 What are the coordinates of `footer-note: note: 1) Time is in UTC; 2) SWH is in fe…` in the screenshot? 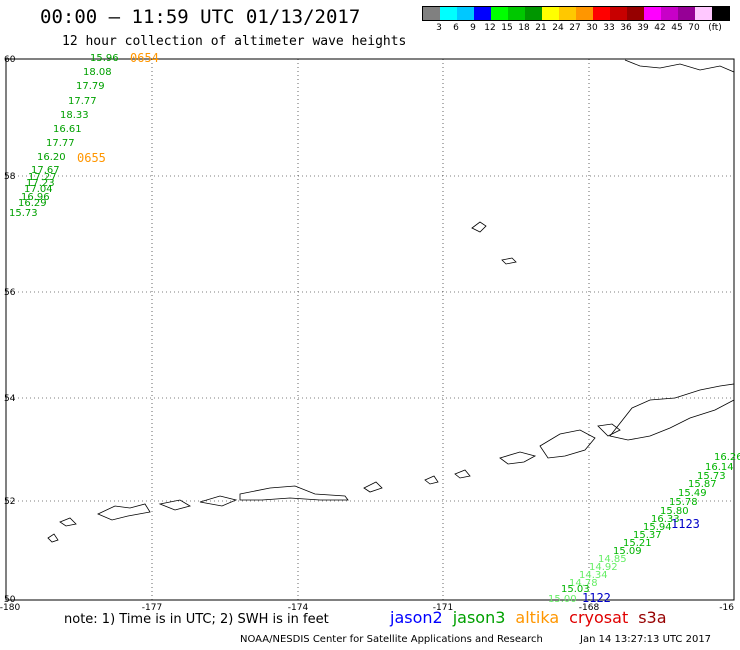 It's located at (196, 619).